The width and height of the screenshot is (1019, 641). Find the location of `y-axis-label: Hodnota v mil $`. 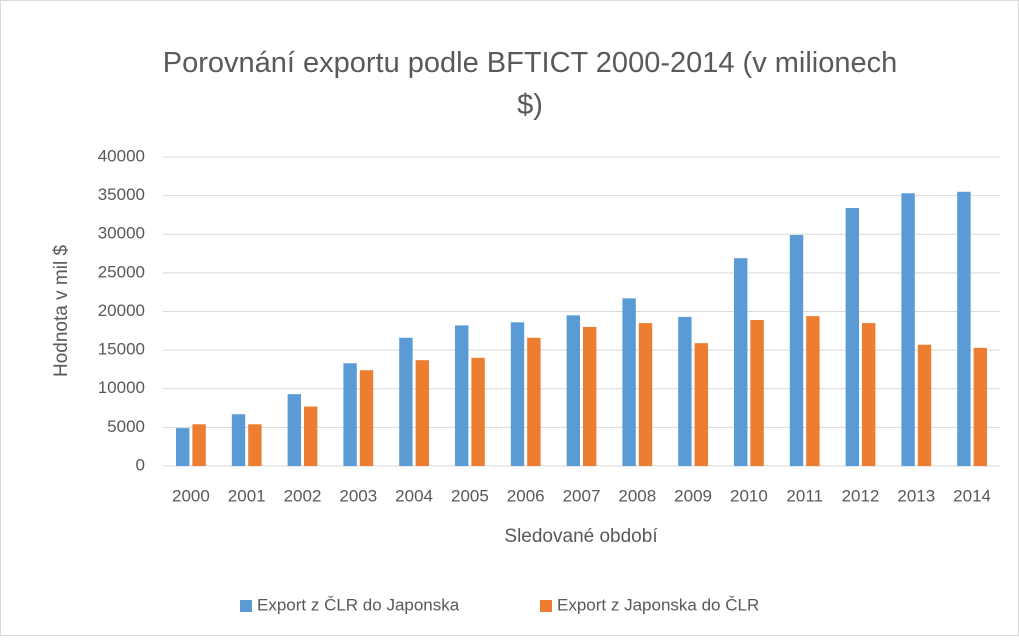

y-axis-label: Hodnota v mil $ is located at coordinates (61, 311).